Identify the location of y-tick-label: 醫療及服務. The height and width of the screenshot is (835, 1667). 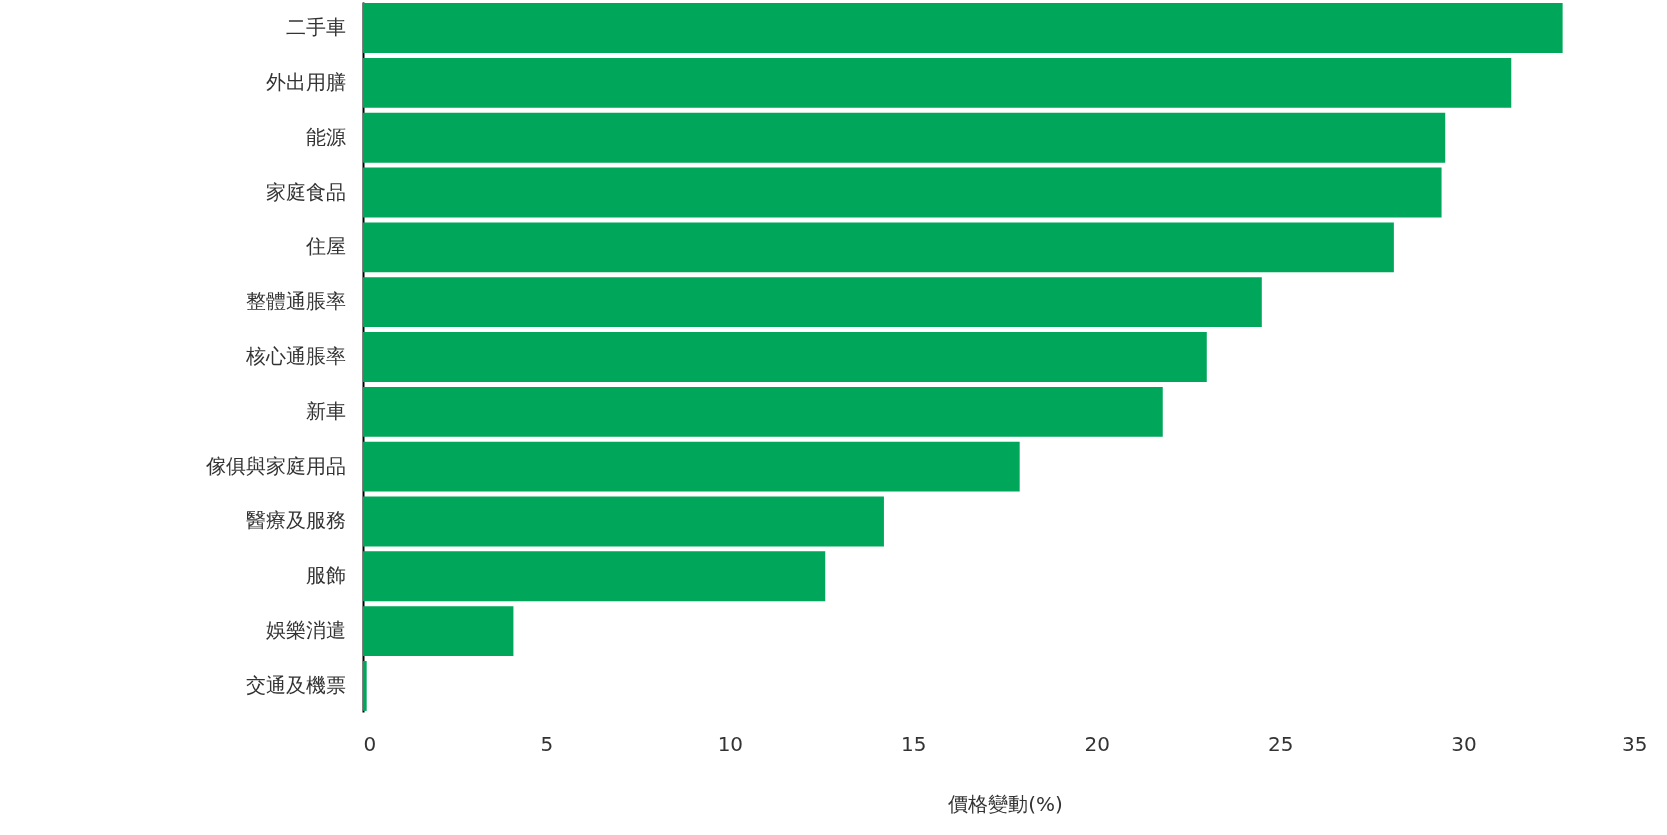
(295, 520).